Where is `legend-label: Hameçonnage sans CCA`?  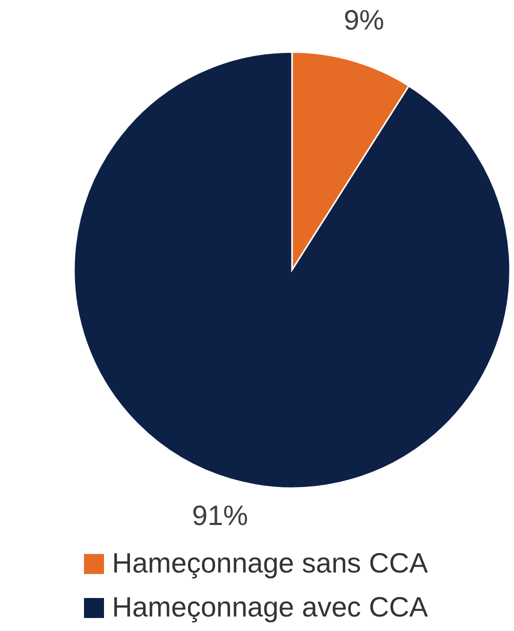 legend-label: Hameçonnage sans CCA is located at coordinates (270, 562).